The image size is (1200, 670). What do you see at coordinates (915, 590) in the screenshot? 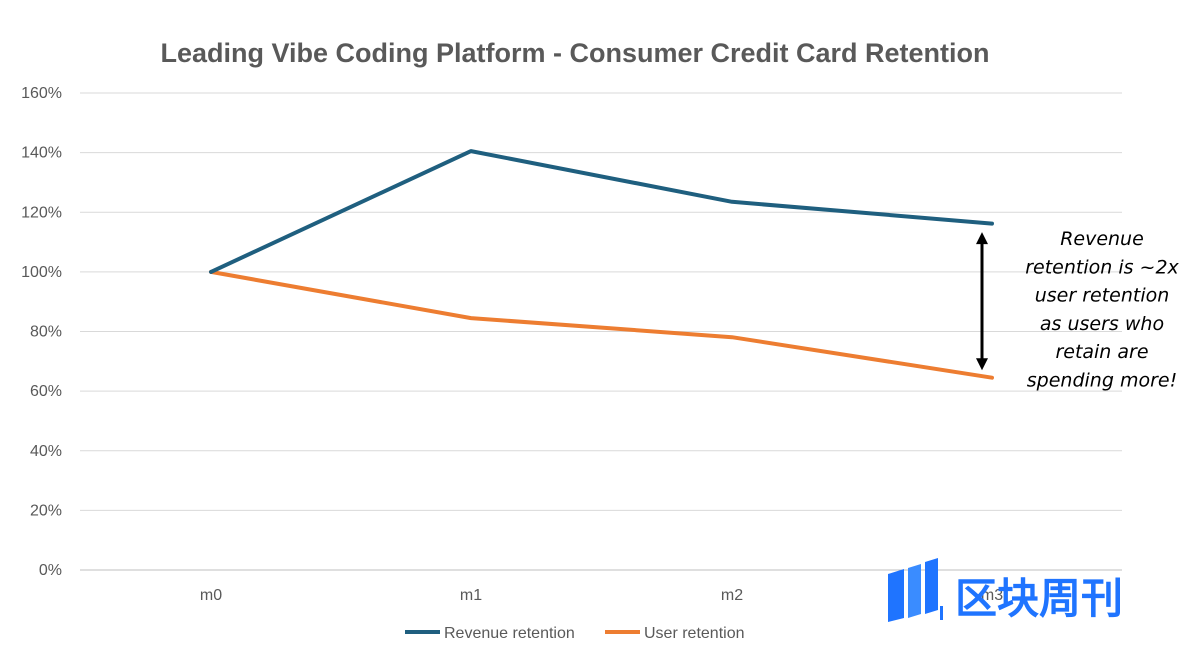
I see `watermark-logo-icon` at bounding box center [915, 590].